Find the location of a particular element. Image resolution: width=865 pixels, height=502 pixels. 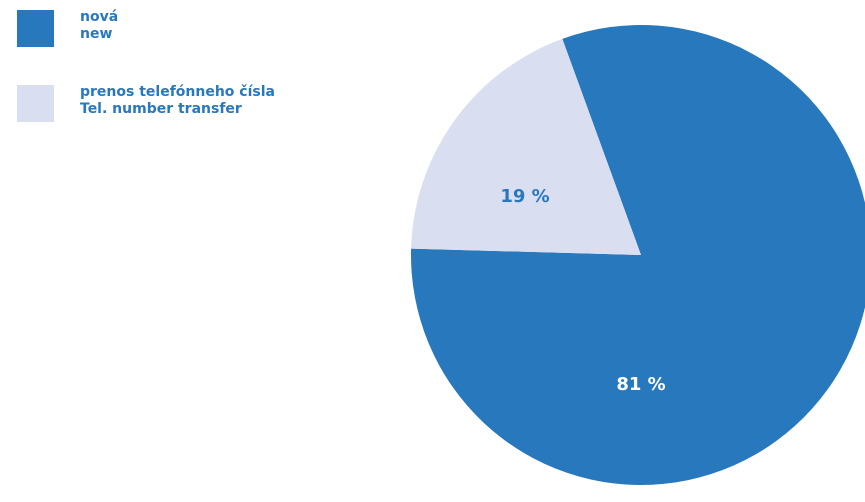

legend-label: prenos telefónneho čísla is located at coordinates (177, 92).